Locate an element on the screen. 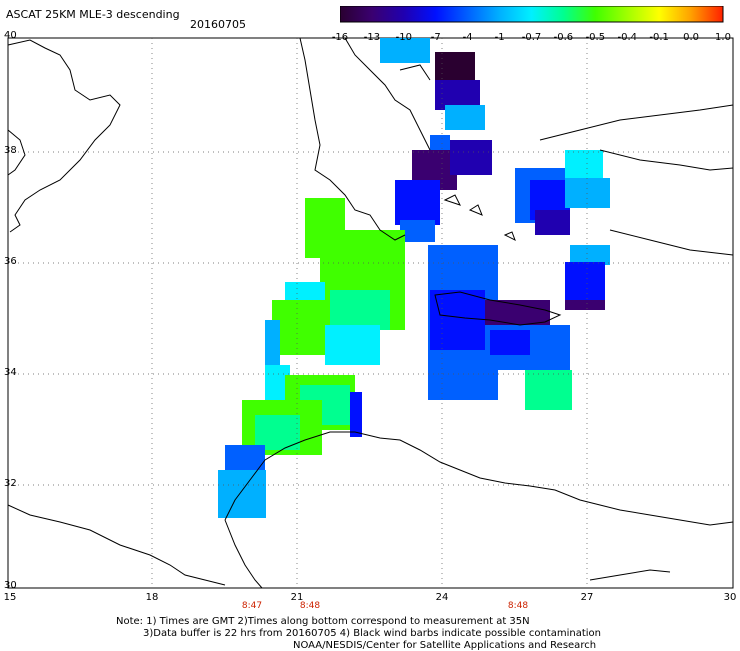 The height and width of the screenshot is (651, 740). colorbar-tick-label: -4 is located at coordinates (467, 37).